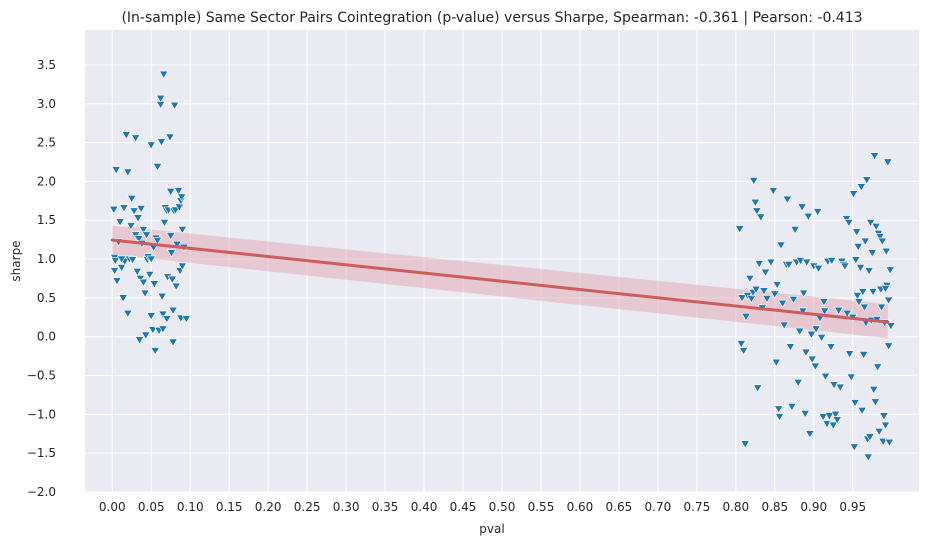 This screenshot has height=545, width=929. Describe the element at coordinates (774, 507) in the screenshot. I see `x-tick-label: 0.85` at that location.